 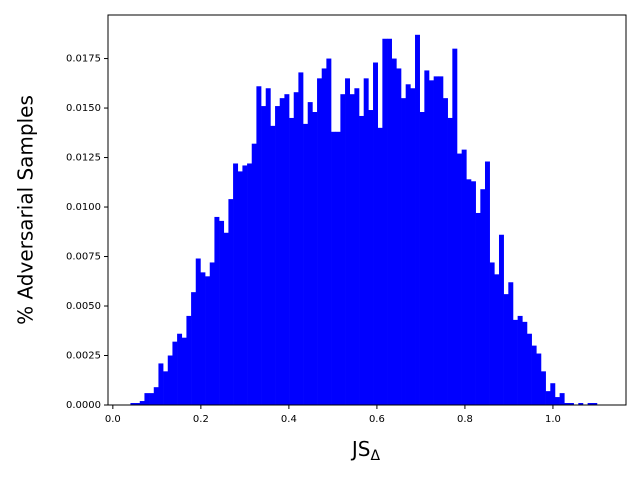 What do you see at coordinates (553, 419) in the screenshot?
I see `x-tick-label: 1.0` at bounding box center [553, 419].